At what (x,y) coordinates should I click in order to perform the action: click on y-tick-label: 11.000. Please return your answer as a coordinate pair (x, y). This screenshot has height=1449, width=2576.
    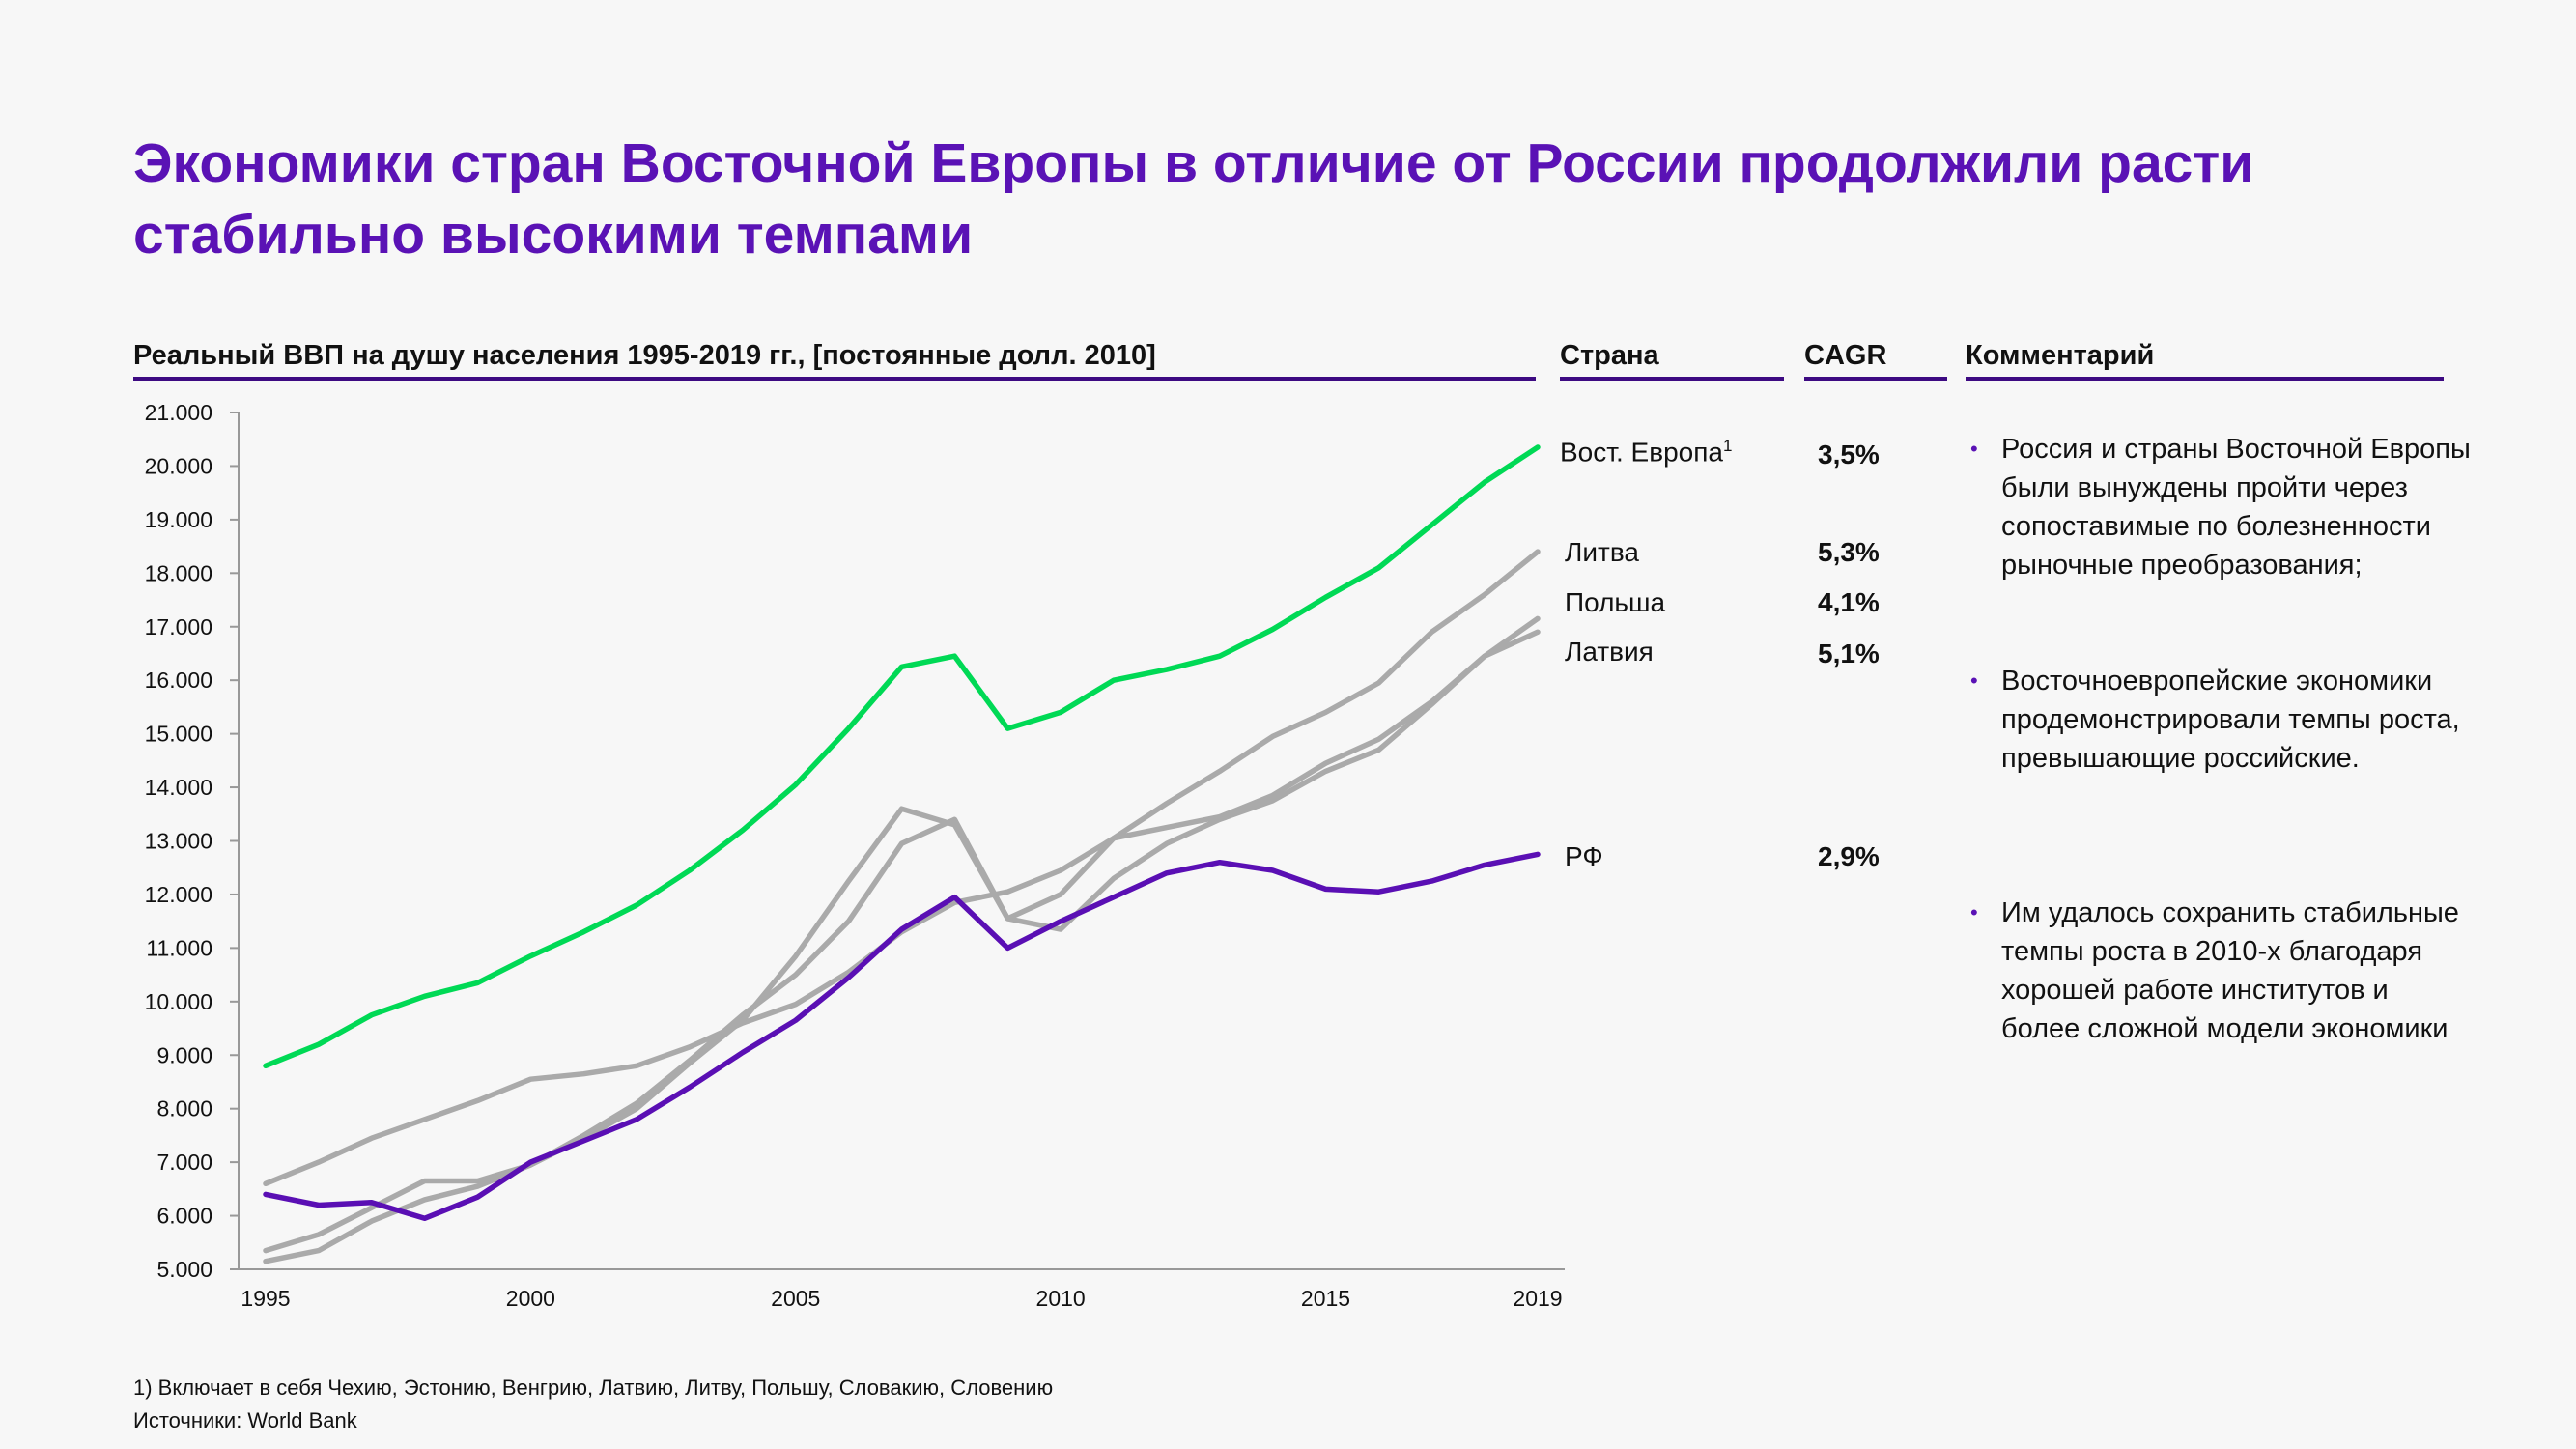
    Looking at the image, I should click on (179, 947).